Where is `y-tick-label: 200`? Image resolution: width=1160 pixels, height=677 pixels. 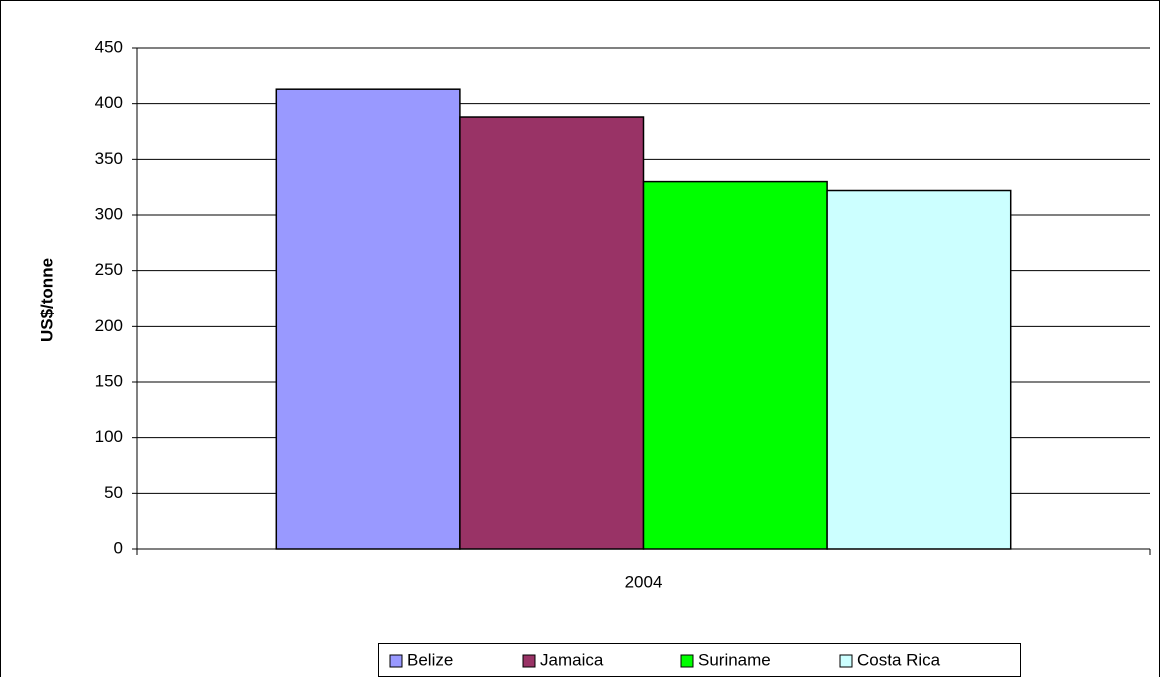
y-tick-label: 200 is located at coordinates (109, 325).